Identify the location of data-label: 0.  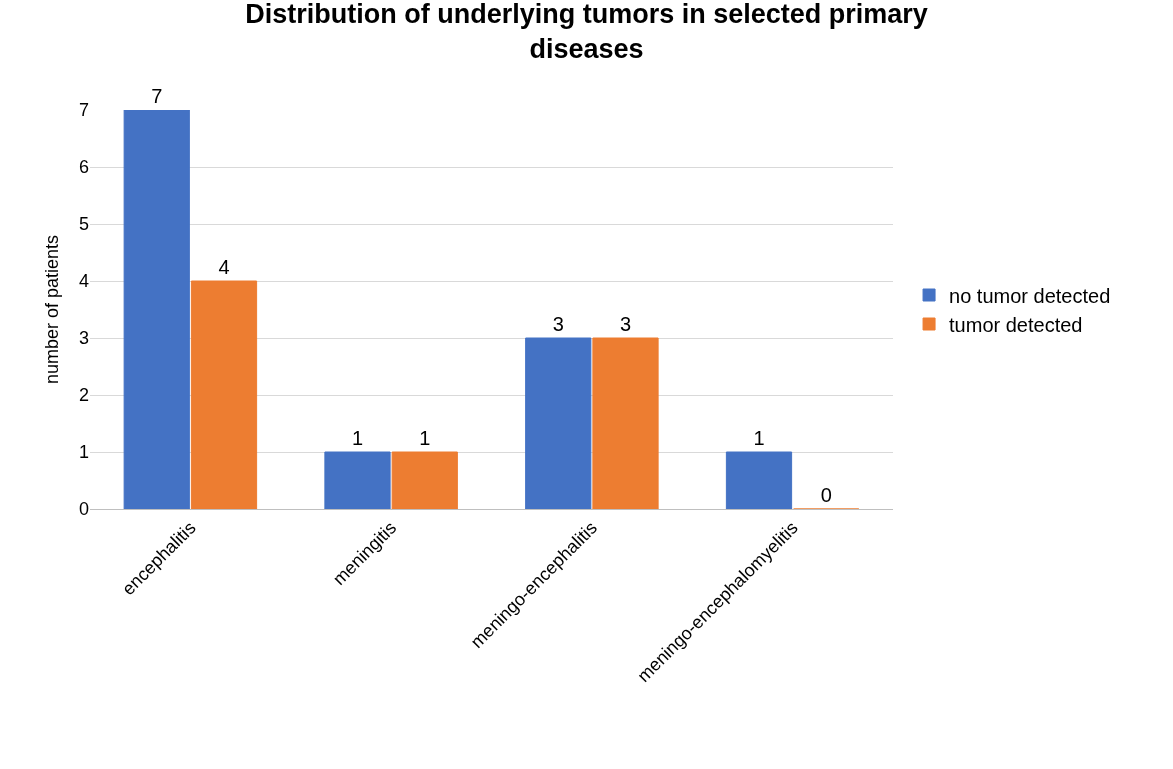
(826, 495).